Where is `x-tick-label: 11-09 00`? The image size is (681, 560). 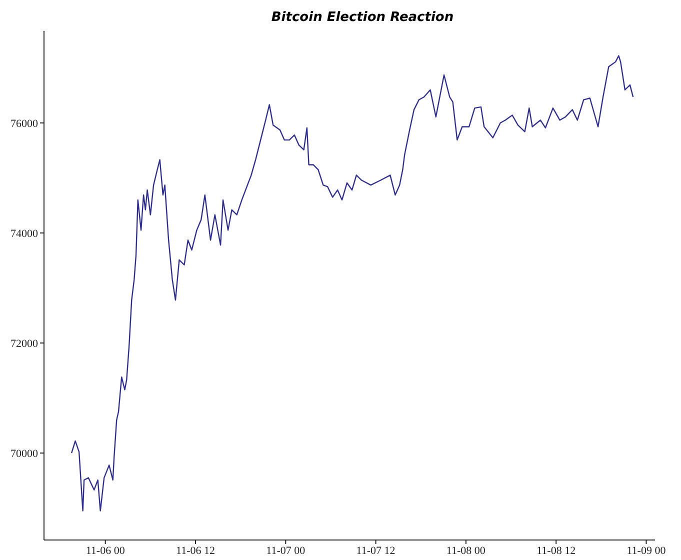 x-tick-label: 11-09 00 is located at coordinates (646, 550).